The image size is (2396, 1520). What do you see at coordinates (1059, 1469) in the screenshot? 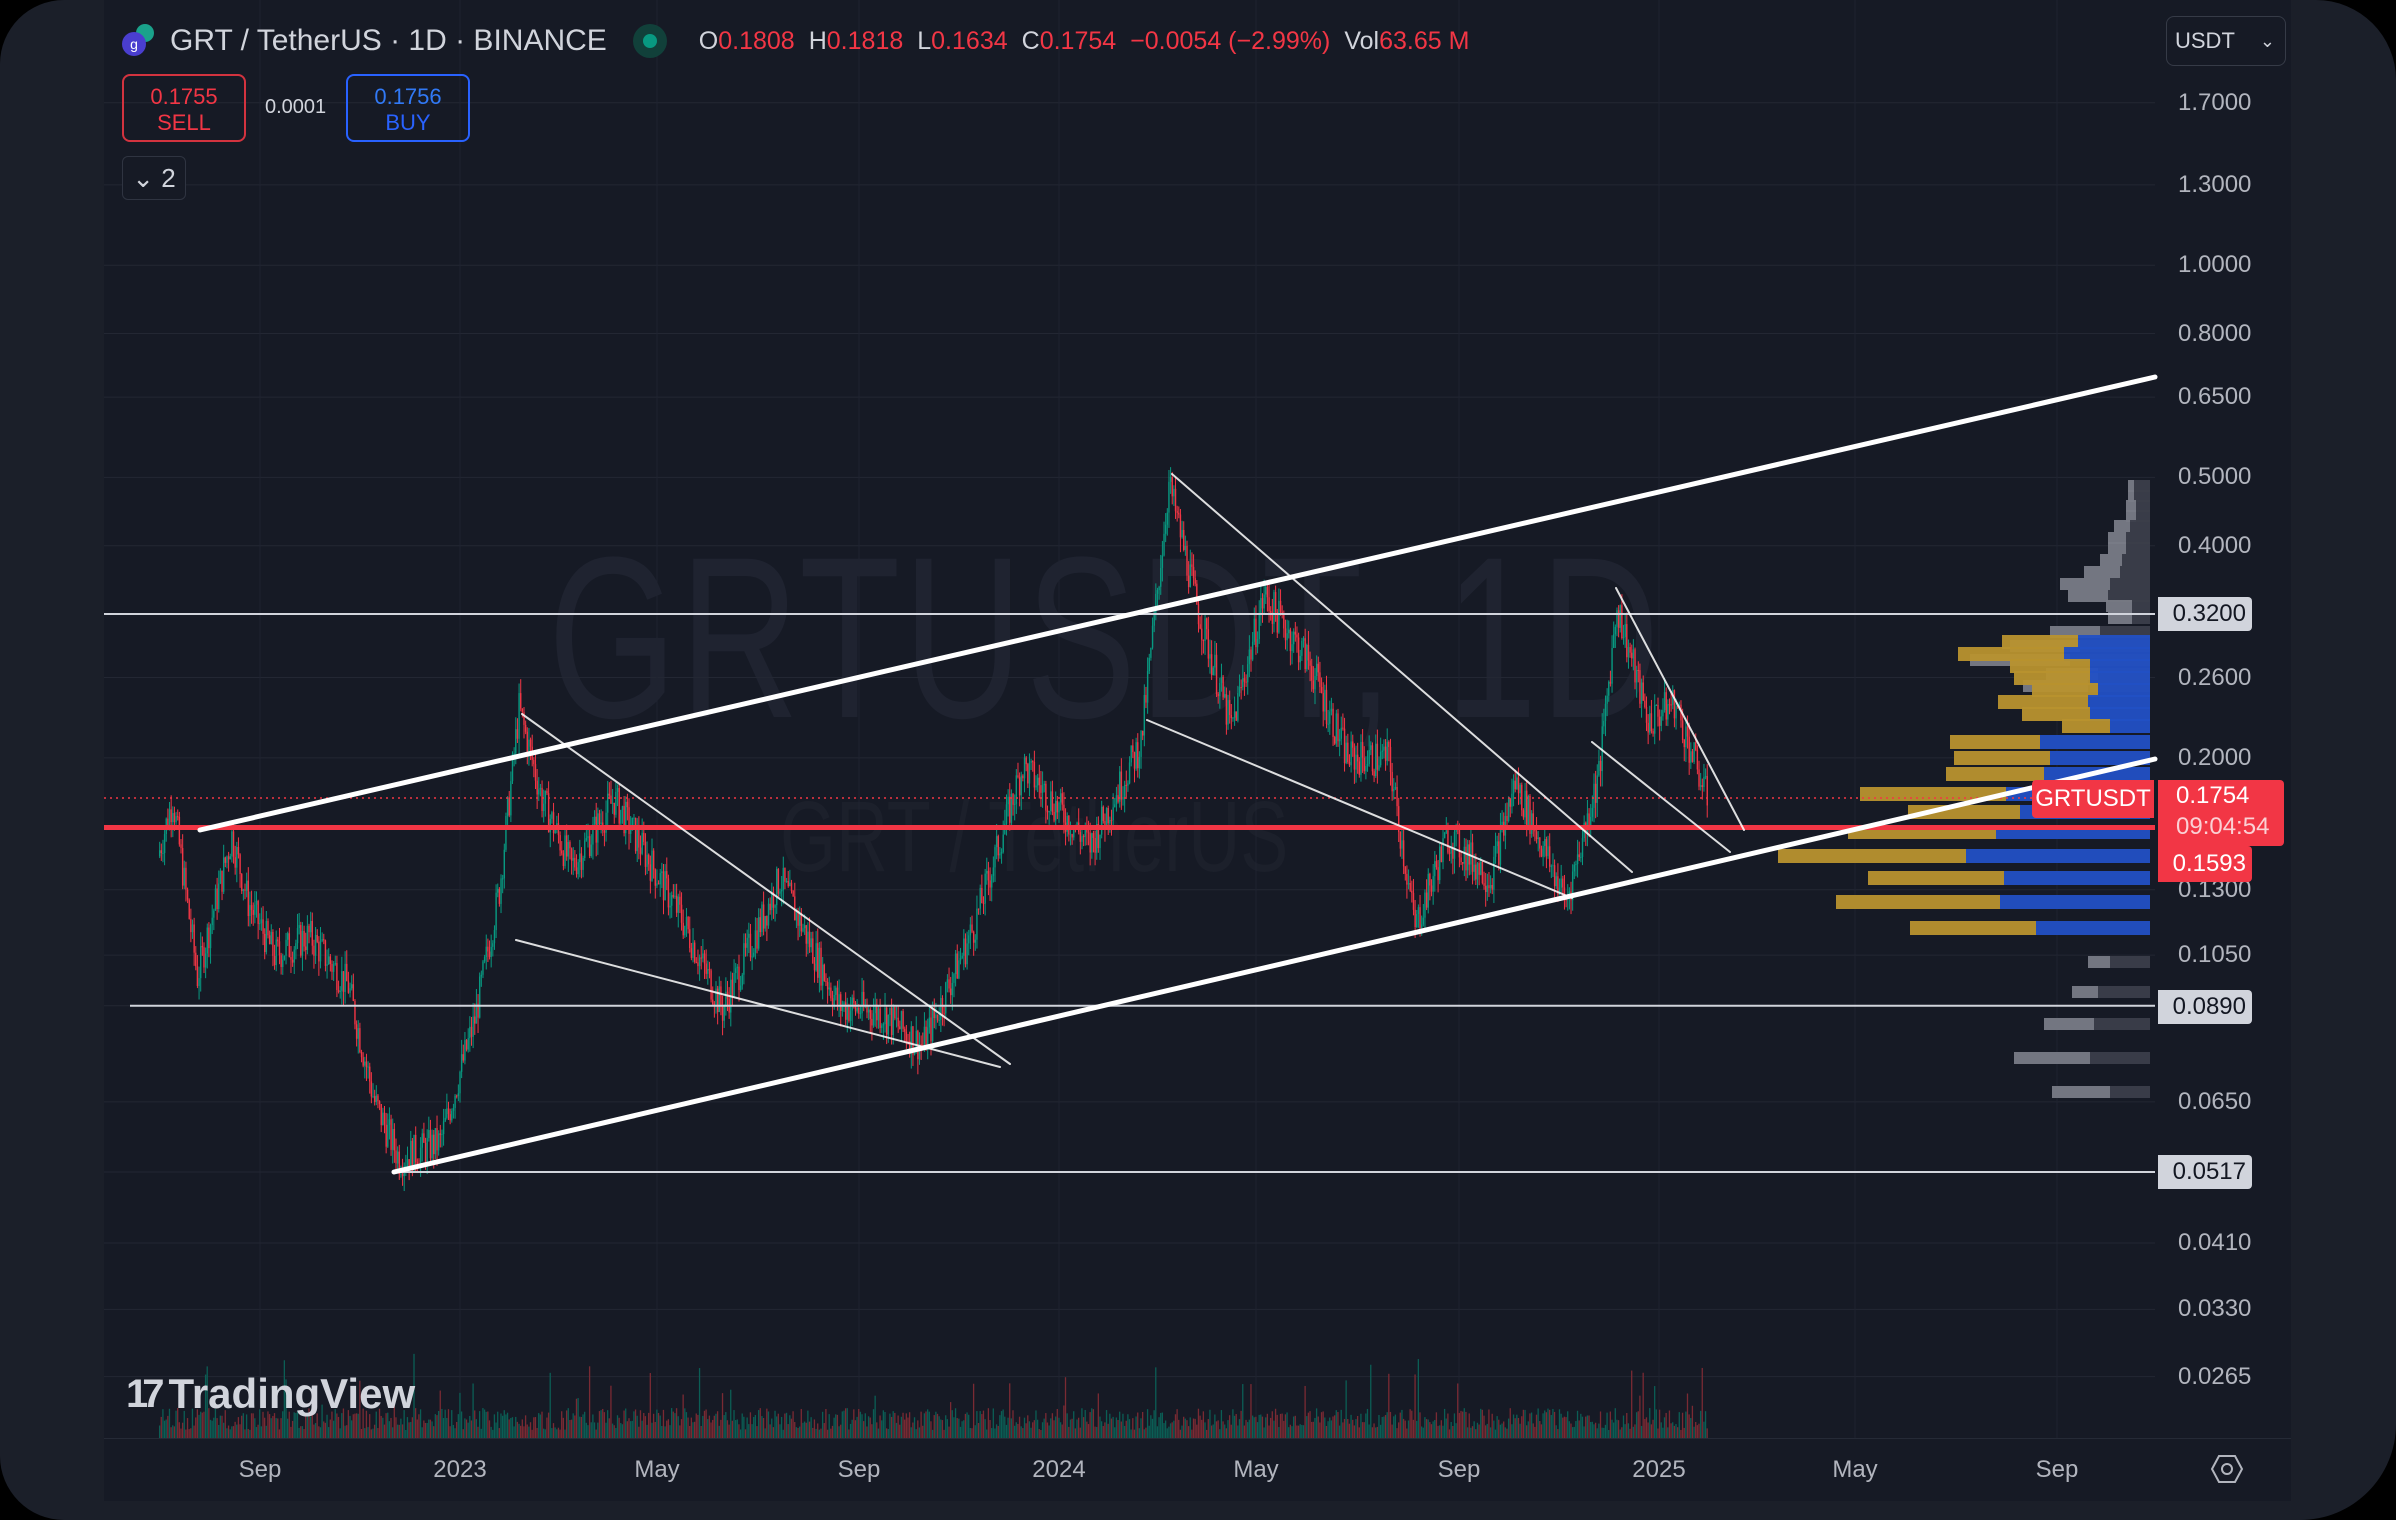
I see `time-tick-label: 2024` at bounding box center [1059, 1469].